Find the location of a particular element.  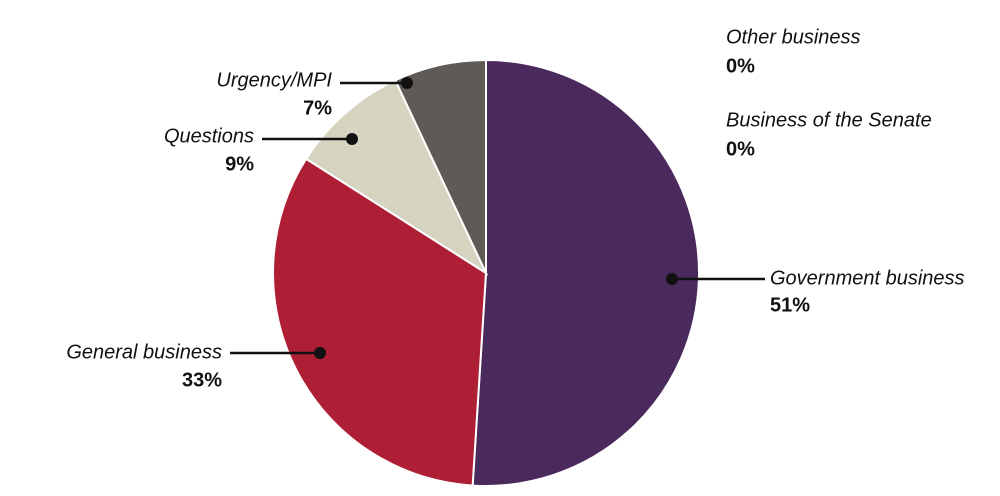

slice-value-label: 33% is located at coordinates (202, 380).